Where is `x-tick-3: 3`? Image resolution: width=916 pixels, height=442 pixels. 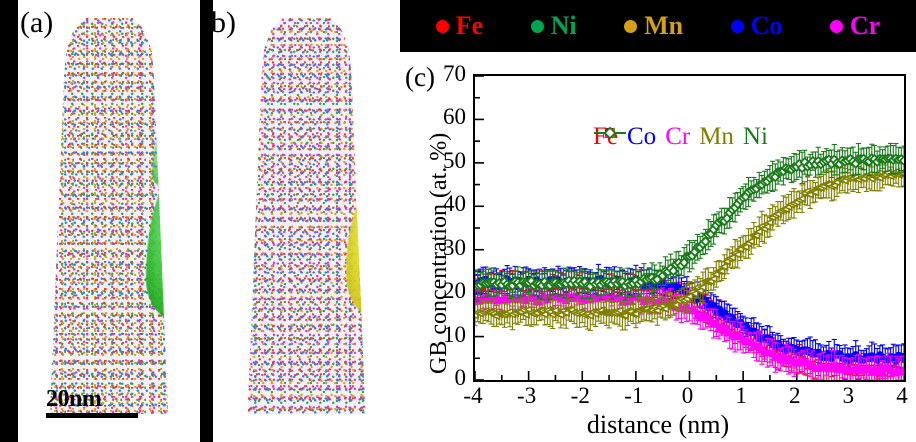
x-tick-3: 3 is located at coordinates (848, 395).